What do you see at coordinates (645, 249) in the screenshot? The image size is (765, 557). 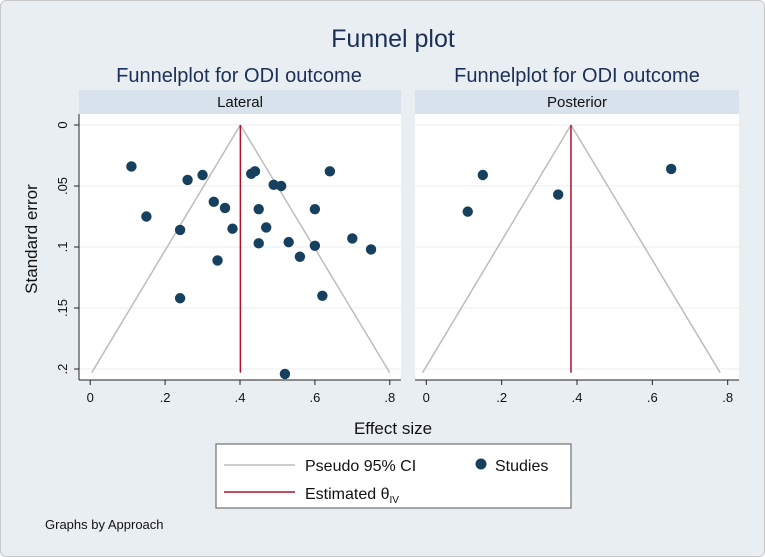 I see `ci-line-right` at bounding box center [645, 249].